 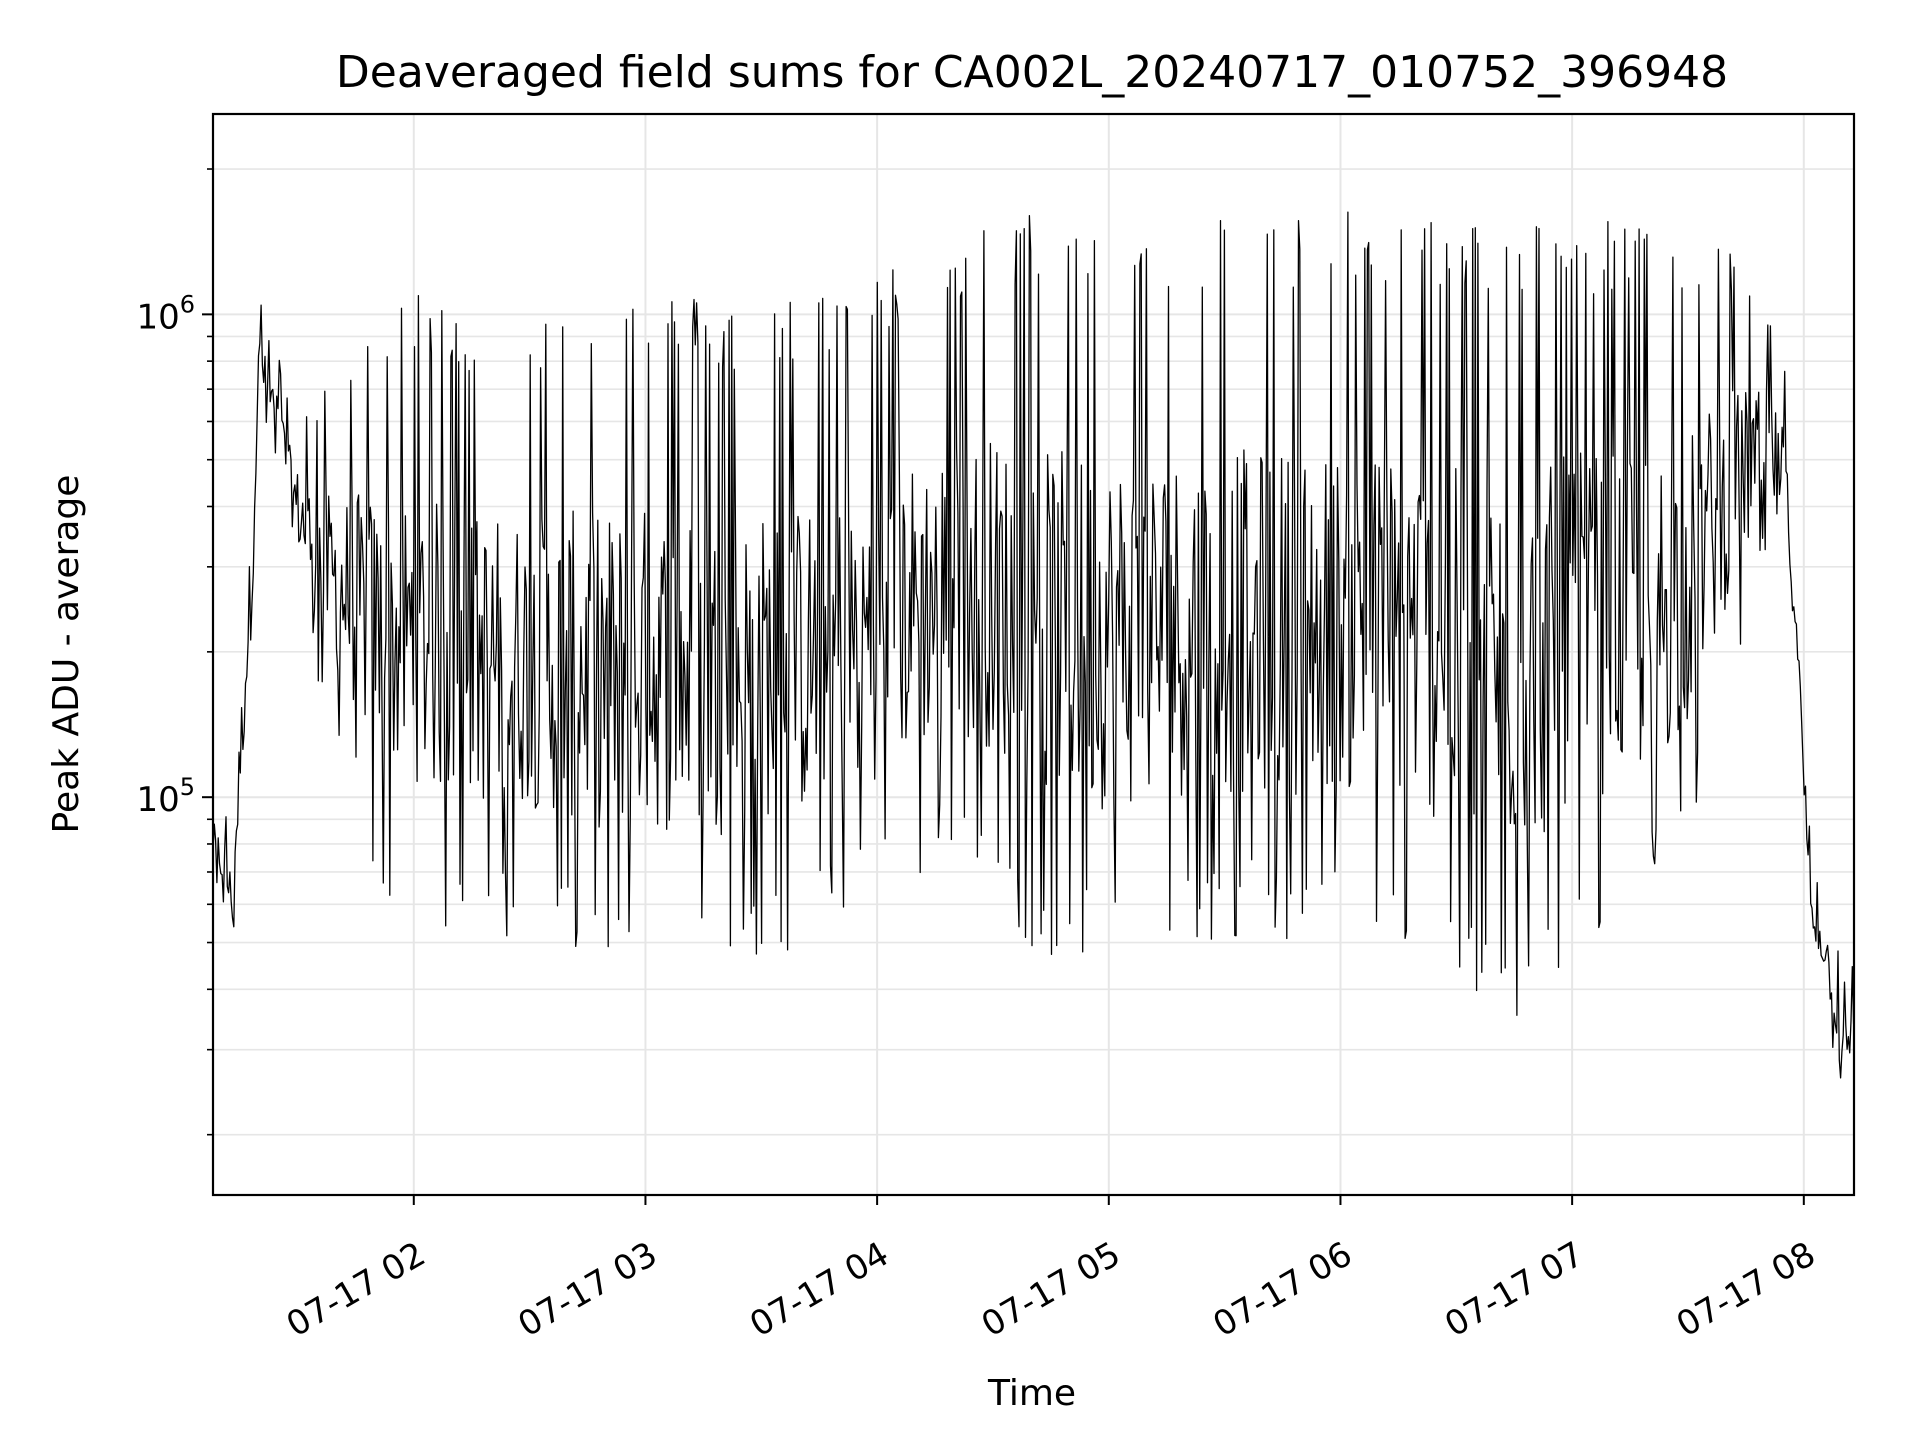 I want to click on x-tick-label: 07-17 04, so click(x=819, y=1289).